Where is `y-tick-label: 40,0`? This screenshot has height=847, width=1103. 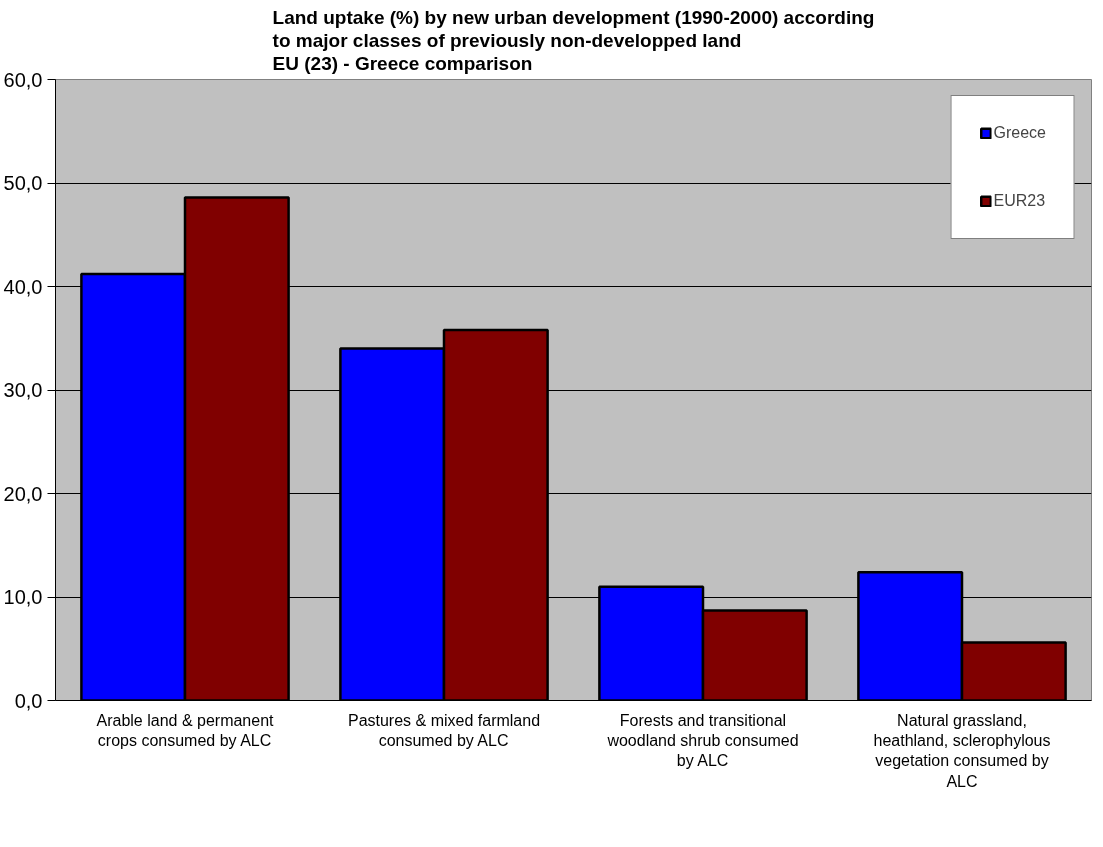
y-tick-label: 40,0 is located at coordinates (23, 286).